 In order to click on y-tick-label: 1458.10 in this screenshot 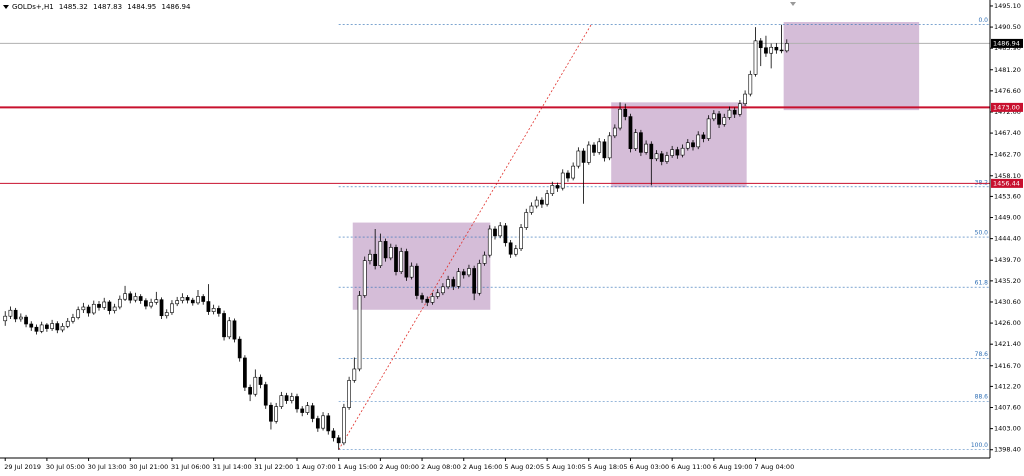, I will do `click(1007, 176)`.